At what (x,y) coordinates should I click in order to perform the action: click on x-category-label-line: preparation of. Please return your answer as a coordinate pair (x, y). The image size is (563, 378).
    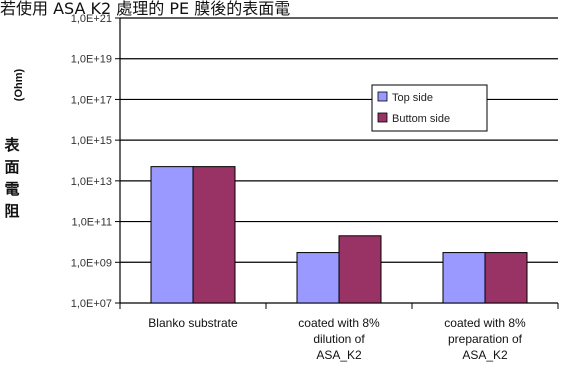
    Looking at the image, I should click on (485, 339).